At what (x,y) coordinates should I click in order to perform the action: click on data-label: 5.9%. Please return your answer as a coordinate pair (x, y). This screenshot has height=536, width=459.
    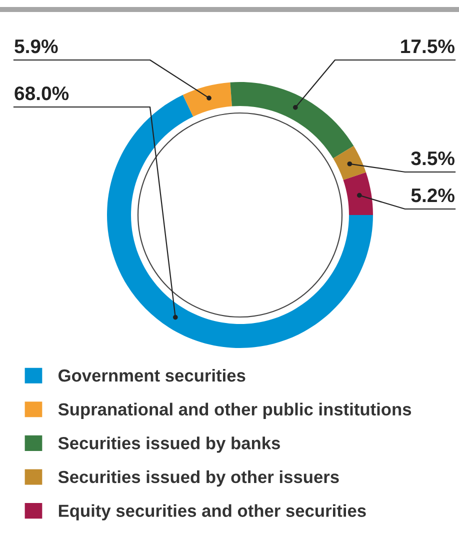
    Looking at the image, I should click on (36, 46).